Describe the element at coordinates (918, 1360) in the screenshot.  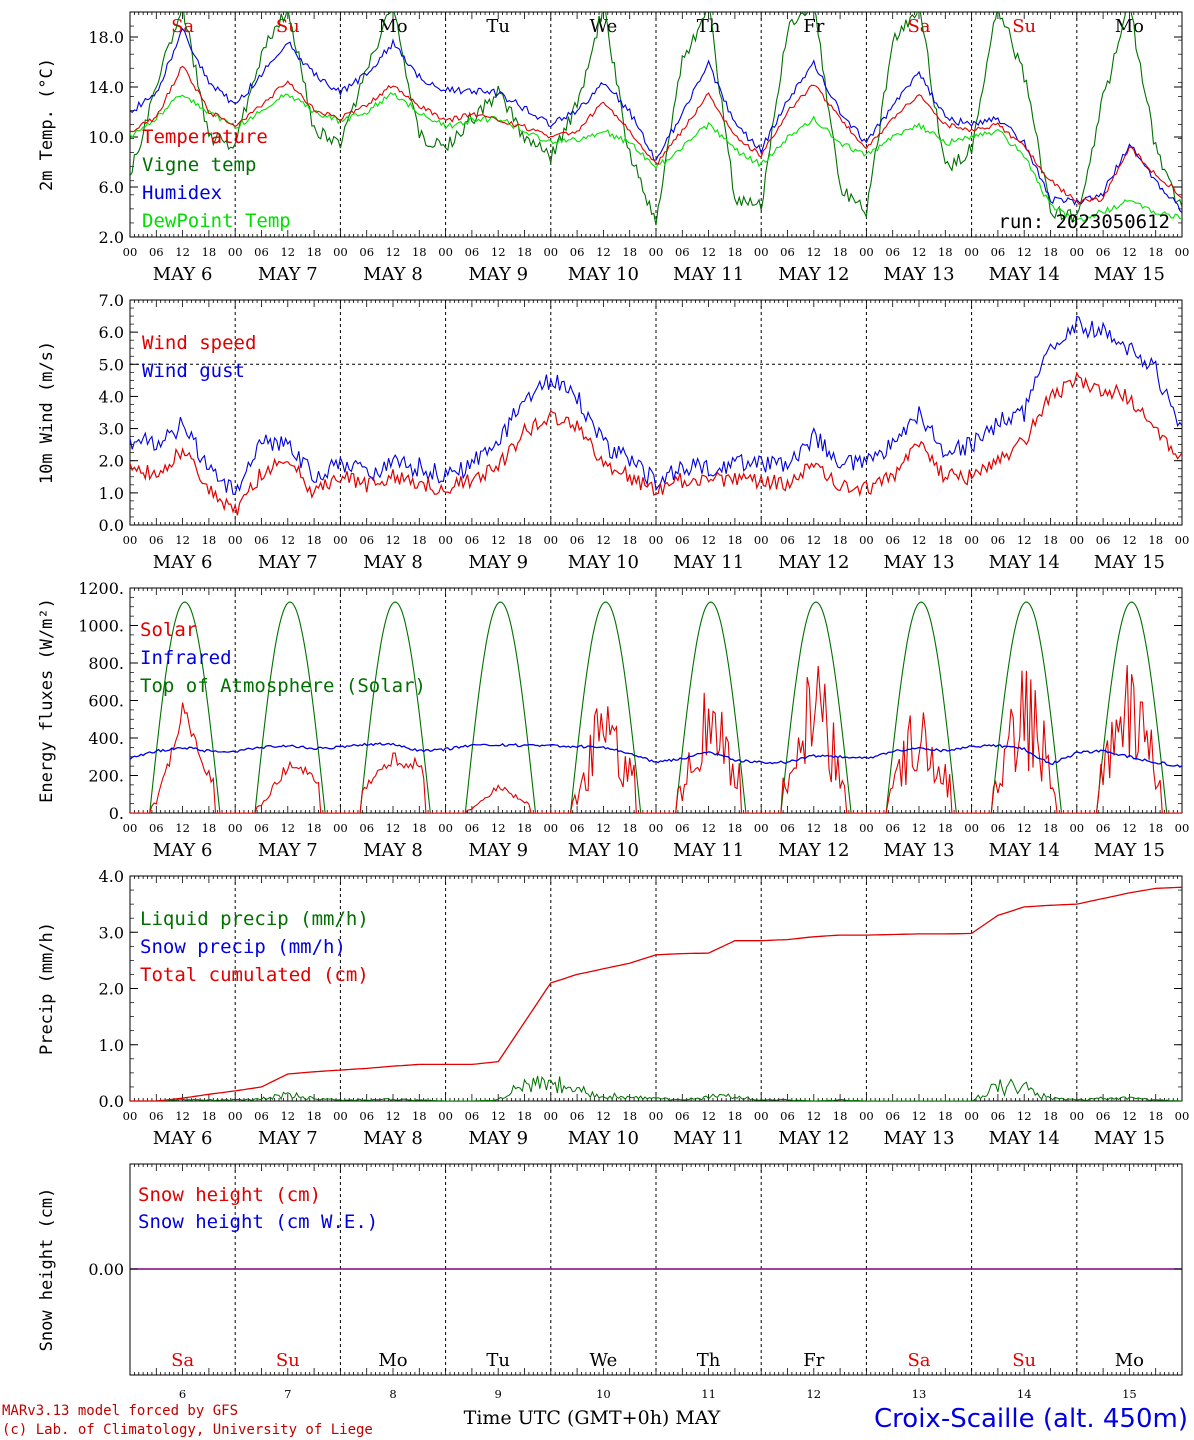
I see `weekday-label: Sa` at that location.